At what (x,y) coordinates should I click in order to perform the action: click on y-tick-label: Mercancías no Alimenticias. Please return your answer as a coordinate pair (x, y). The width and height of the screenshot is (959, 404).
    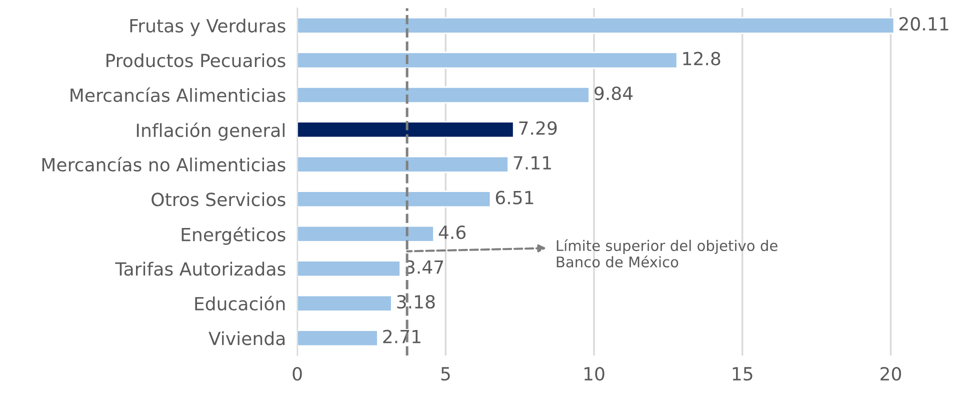
    Looking at the image, I should click on (164, 164).